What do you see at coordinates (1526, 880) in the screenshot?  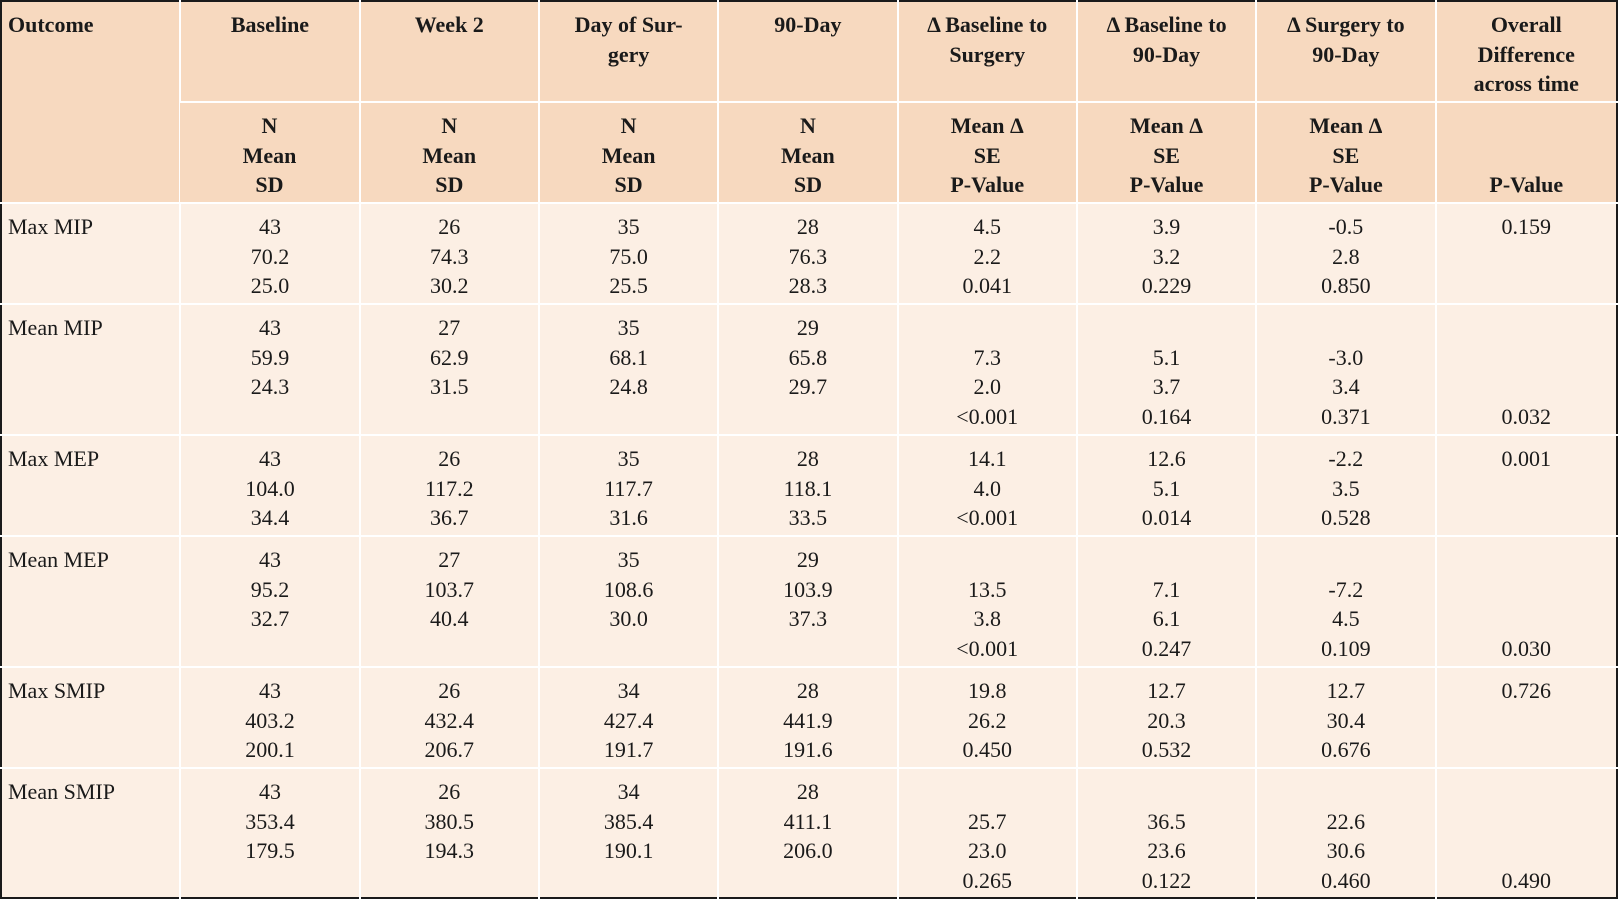 I see `value-text: 0.490` at bounding box center [1526, 880].